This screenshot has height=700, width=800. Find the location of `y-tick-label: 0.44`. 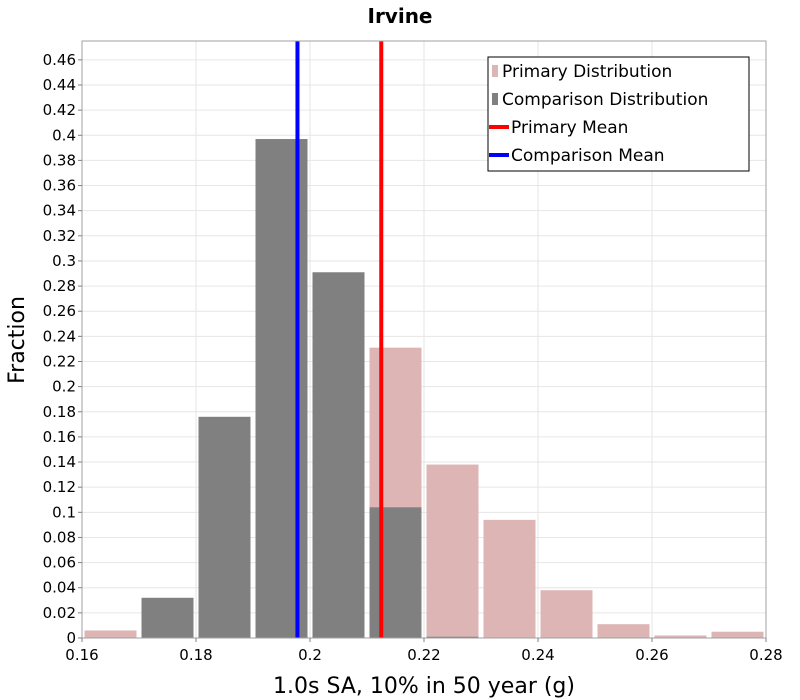

y-tick-label: 0.44 is located at coordinates (59, 85).